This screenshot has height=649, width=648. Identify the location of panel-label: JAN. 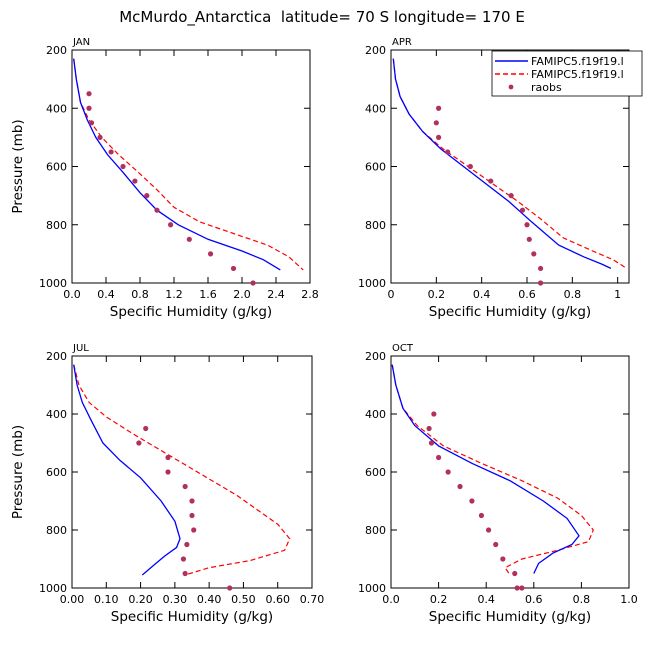
(81, 42).